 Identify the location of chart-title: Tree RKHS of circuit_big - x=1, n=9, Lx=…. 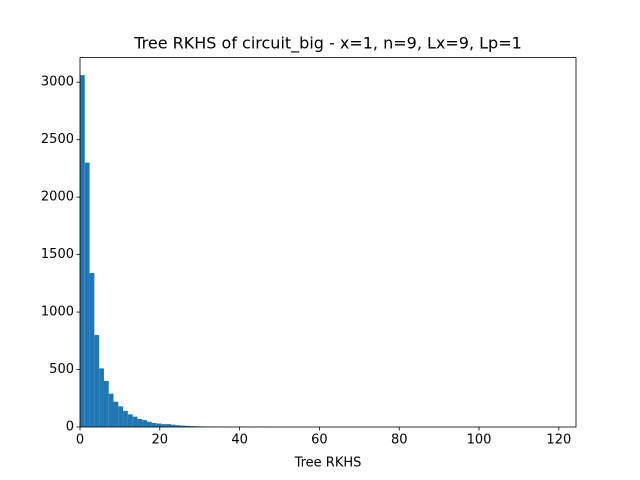
(327, 44).